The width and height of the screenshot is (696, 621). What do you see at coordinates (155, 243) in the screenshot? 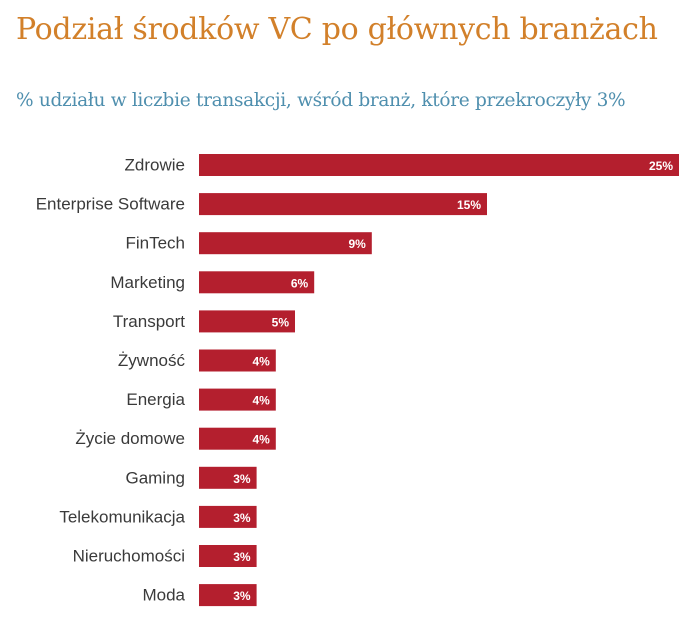
I see `category-label: FinTech` at bounding box center [155, 243].